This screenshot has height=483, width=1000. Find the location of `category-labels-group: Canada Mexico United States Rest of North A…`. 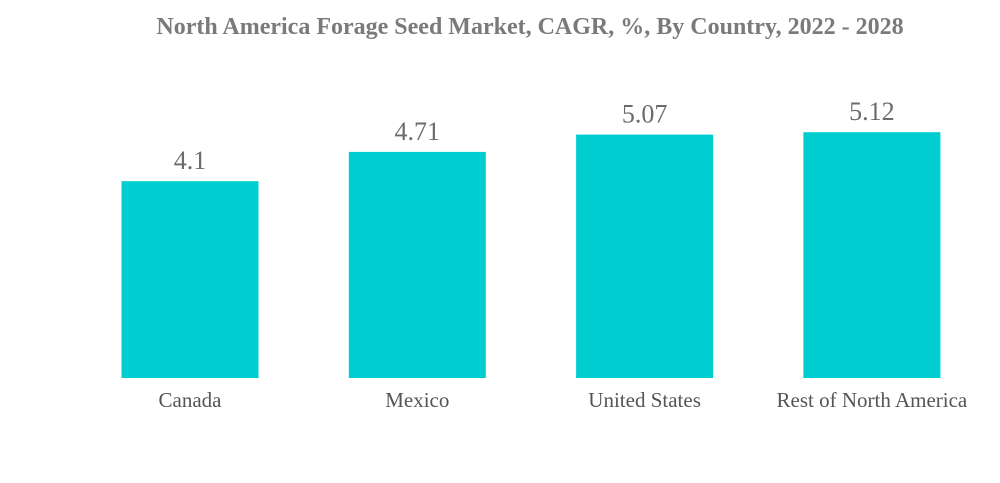

category-labels-group: Canada Mexico United States Rest of North A… is located at coordinates (563, 400).